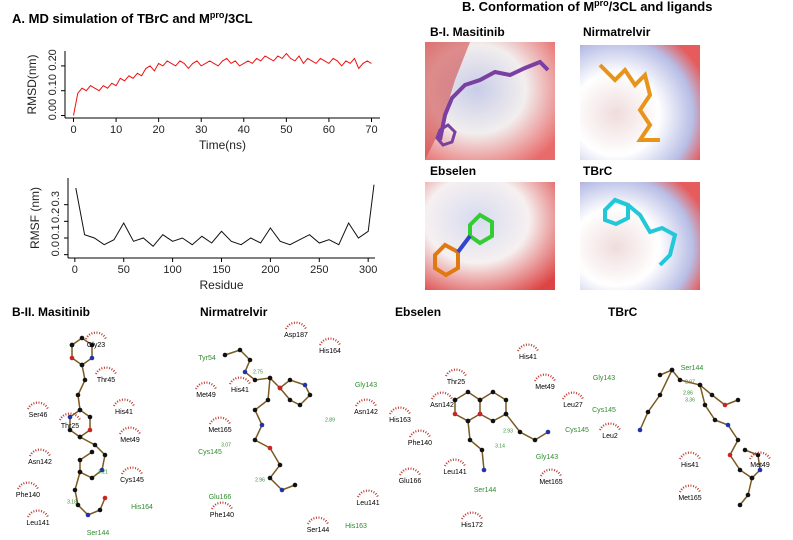  What do you see at coordinates (454, 472) in the screenshot?
I see `residue-label: Leu141` at bounding box center [454, 472].